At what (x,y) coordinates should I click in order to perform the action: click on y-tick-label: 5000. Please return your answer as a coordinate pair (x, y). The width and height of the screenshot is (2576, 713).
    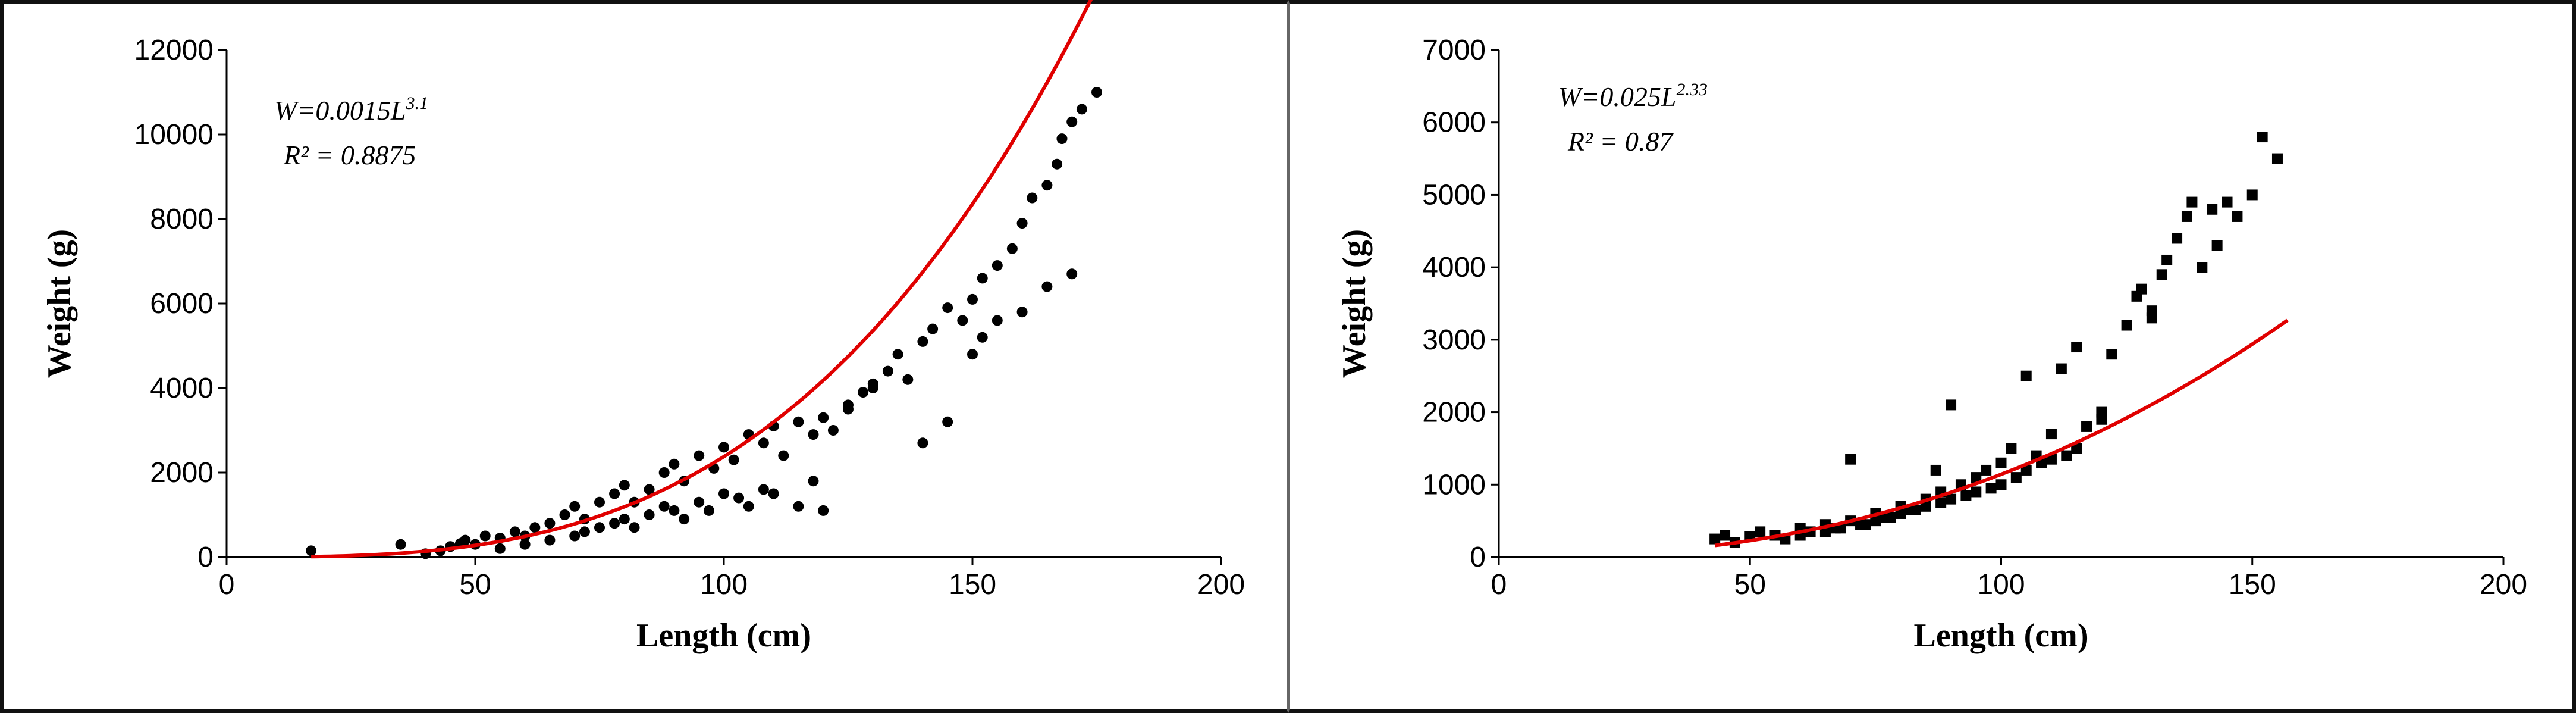
    Looking at the image, I should click on (1454, 195).